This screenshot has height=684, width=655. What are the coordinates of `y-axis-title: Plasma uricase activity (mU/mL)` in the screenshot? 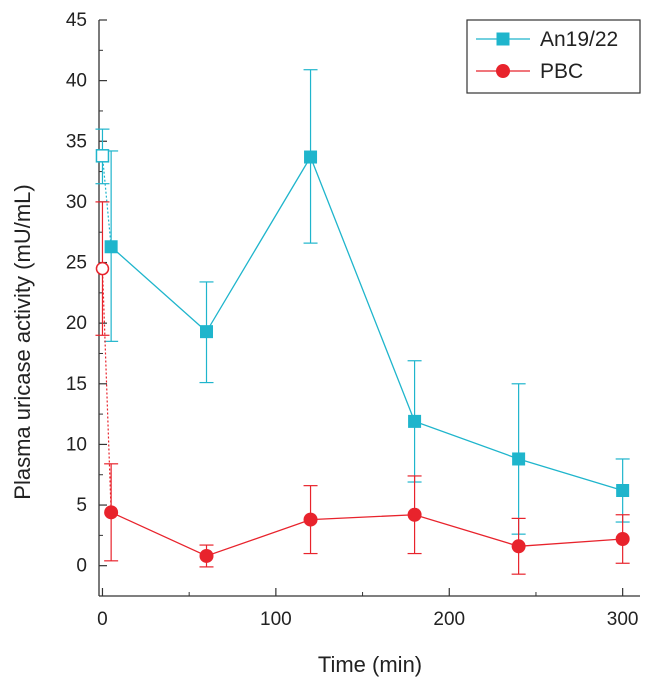 It's located at (22, 341).